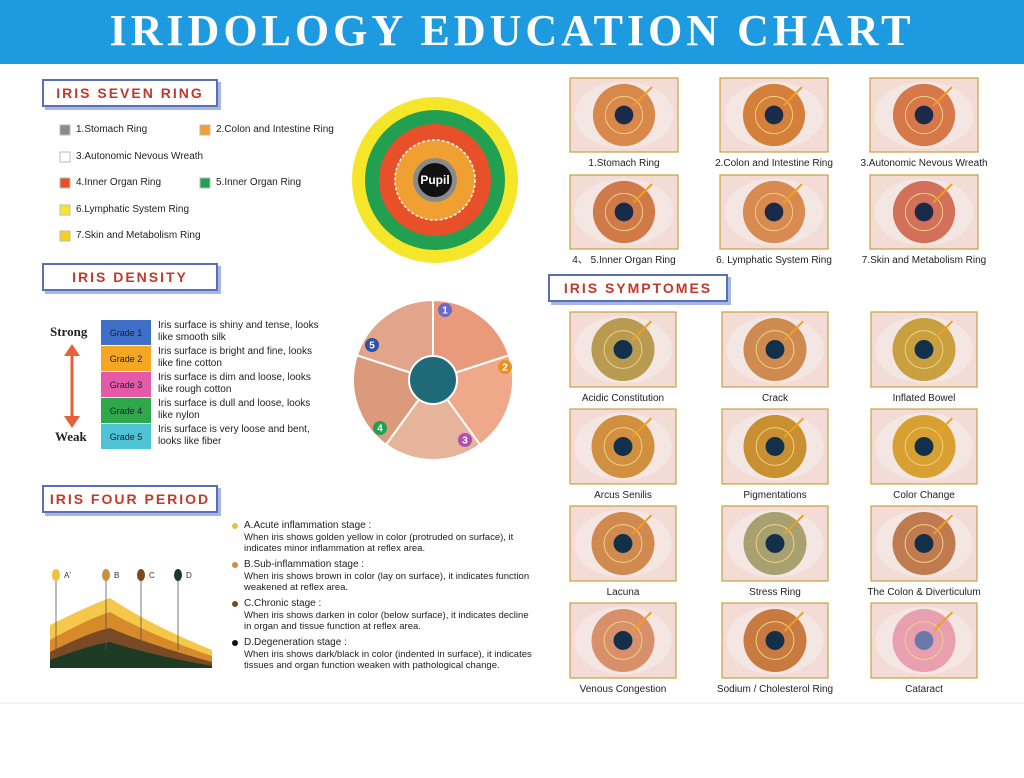  Describe the element at coordinates (774, 260) in the screenshot. I see `photo-caption: 6. Lymphatic System Ring` at that location.